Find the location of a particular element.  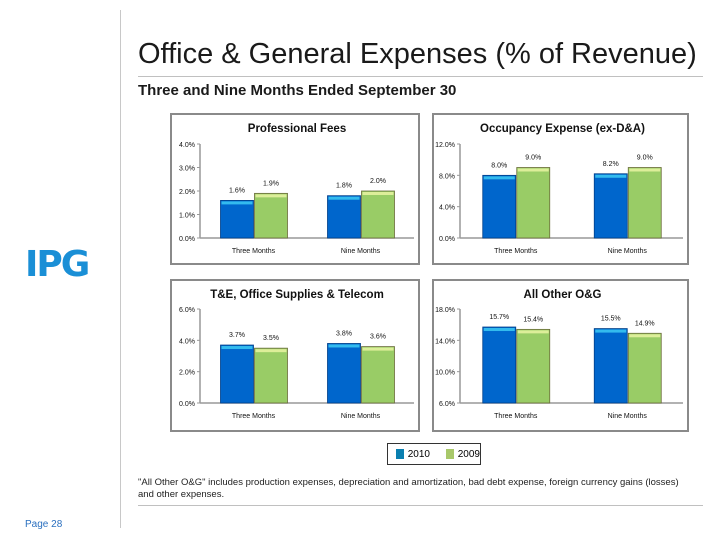

legend-swatch-2010 is located at coordinates (400, 454).